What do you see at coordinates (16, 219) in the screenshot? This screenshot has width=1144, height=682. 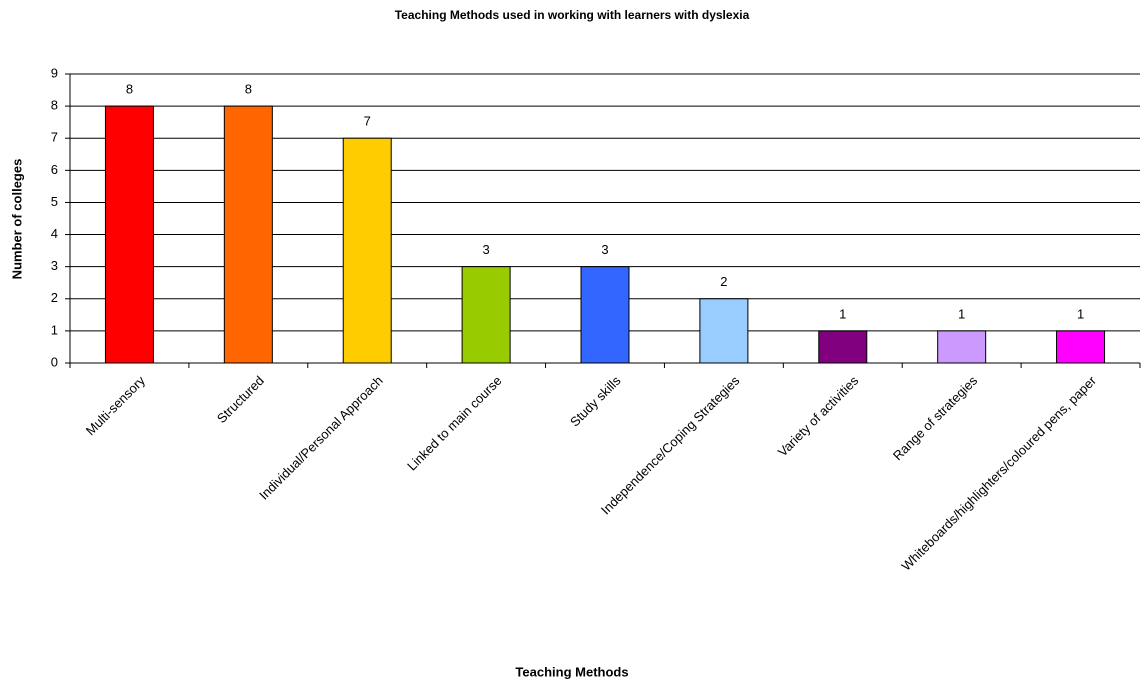 I see `y-axis-title: Number of colleges` at bounding box center [16, 219].